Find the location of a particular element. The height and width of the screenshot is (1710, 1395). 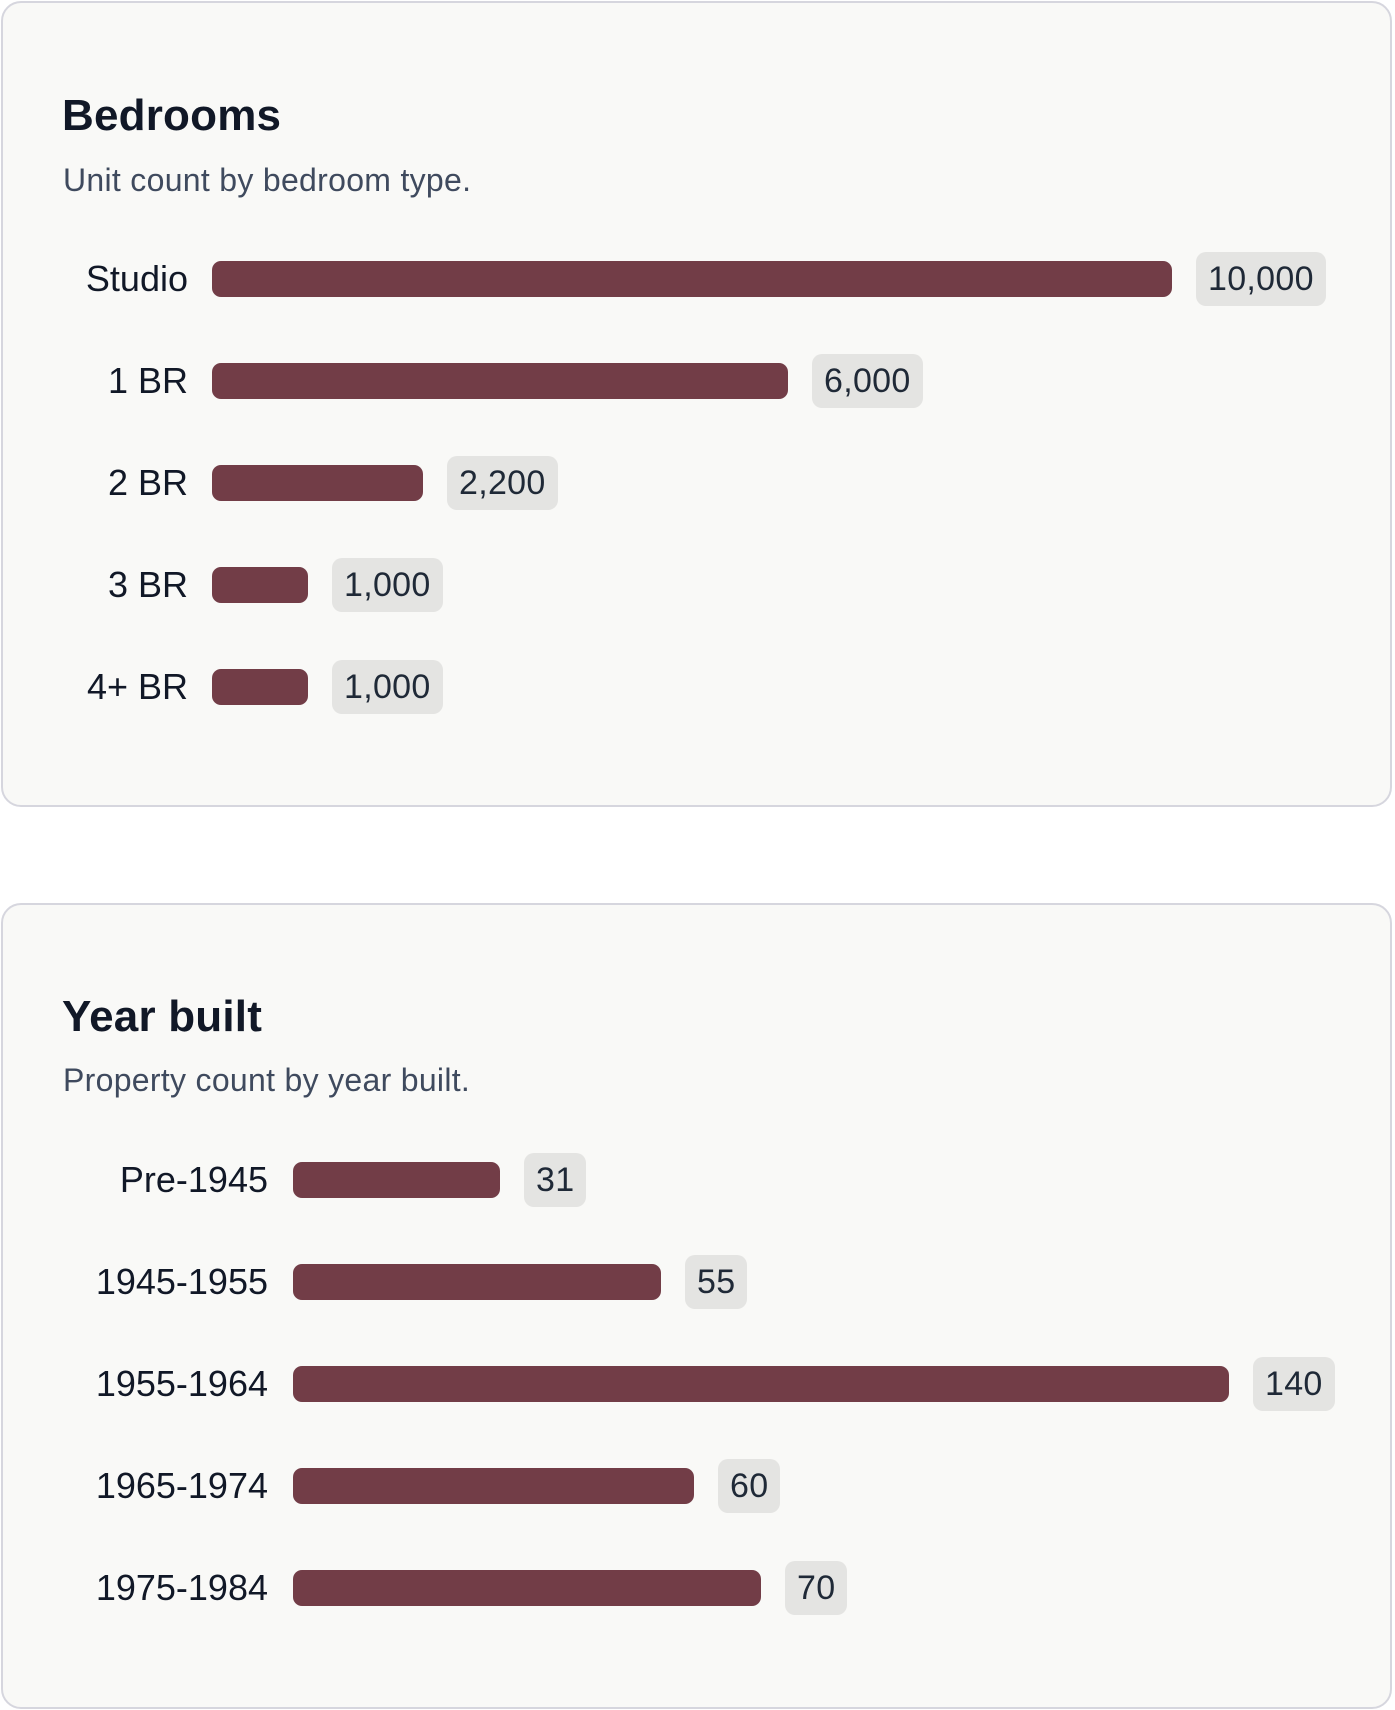

year-built-category-label: 1945-1955 is located at coordinates (181, 1281).